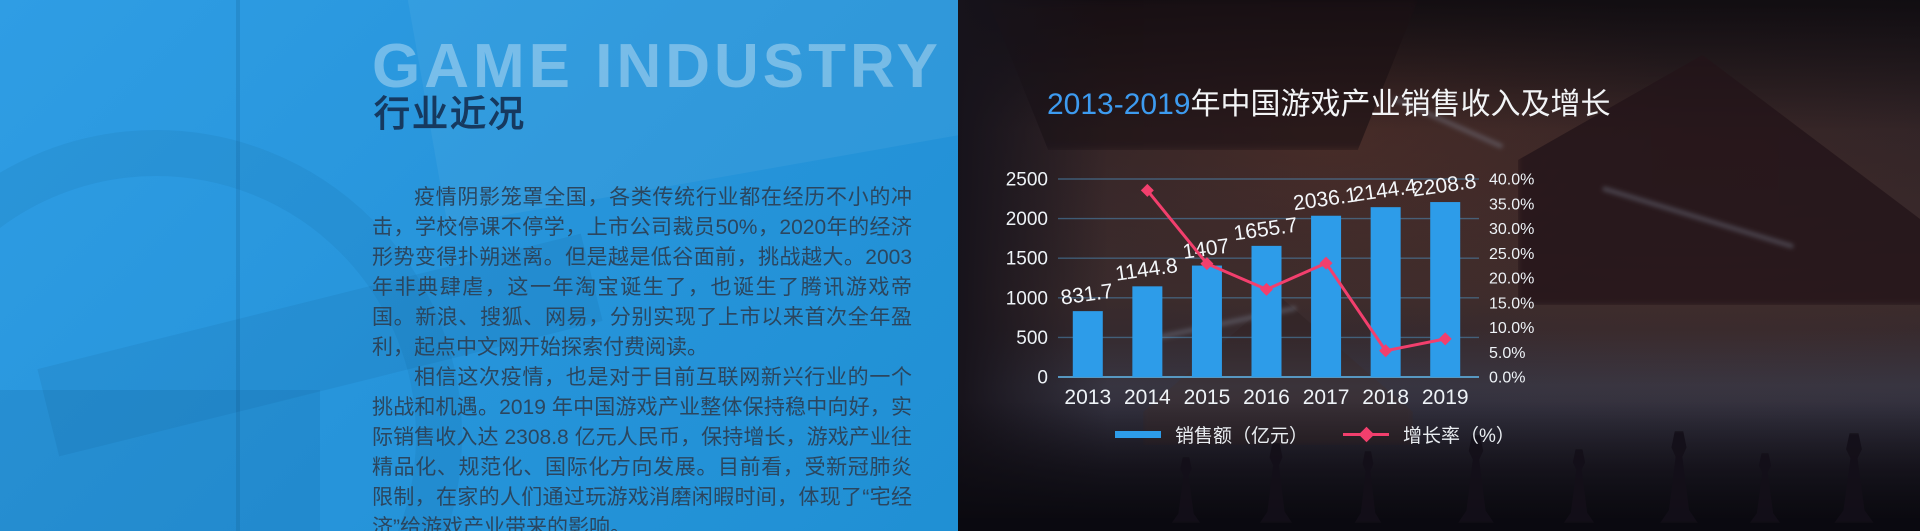  What do you see at coordinates (1511, 303) in the screenshot?
I see `right-axis-tick: 15.0%` at bounding box center [1511, 303].